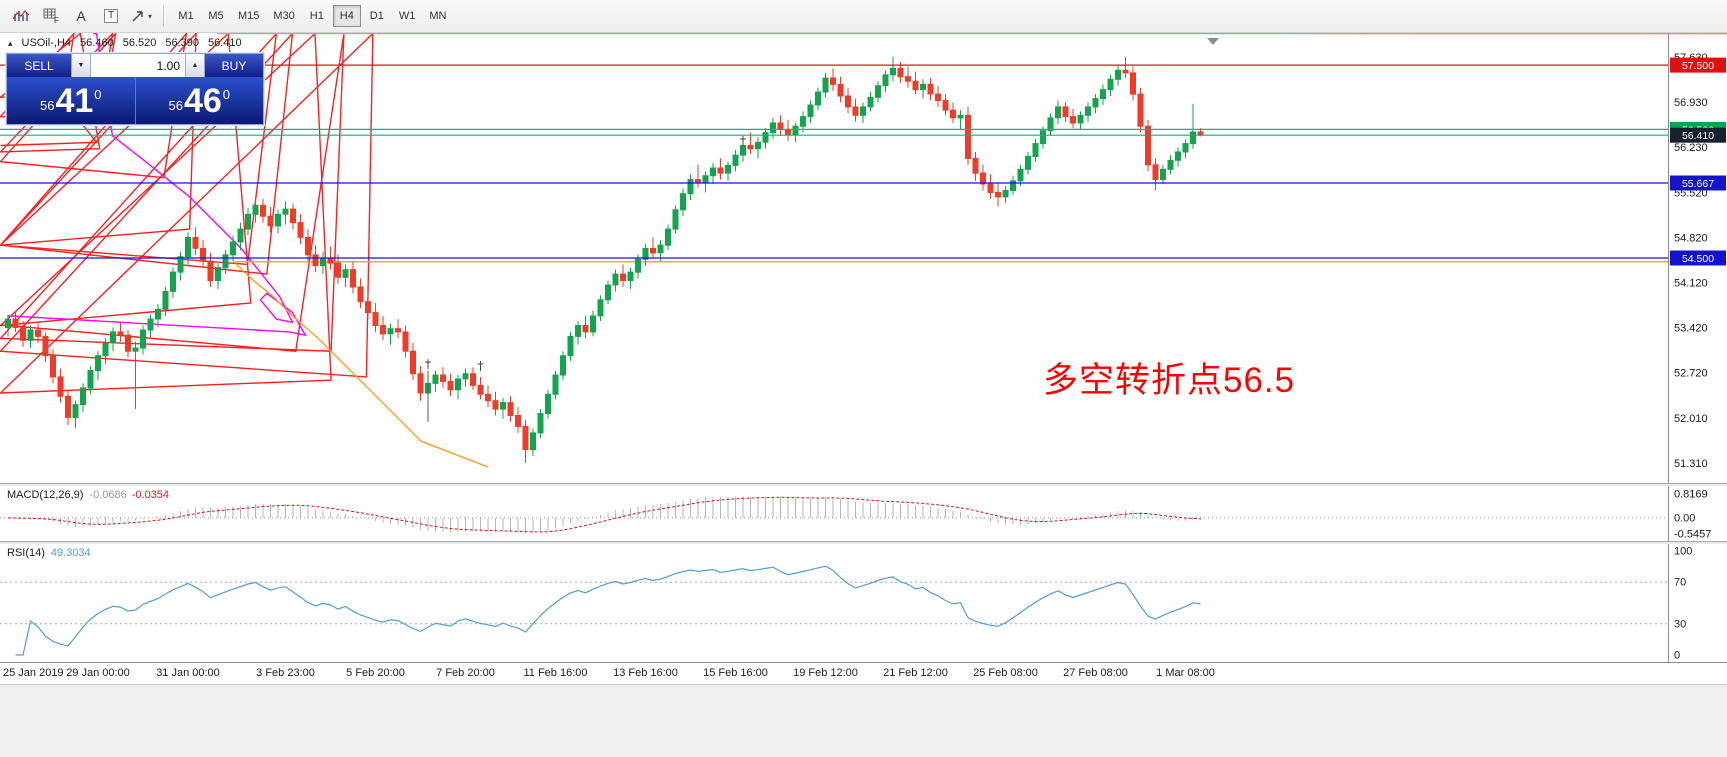 The image size is (1727, 757). What do you see at coordinates (186, 16) in the screenshot?
I see `tab-timeframe-M1: M1` at bounding box center [186, 16].